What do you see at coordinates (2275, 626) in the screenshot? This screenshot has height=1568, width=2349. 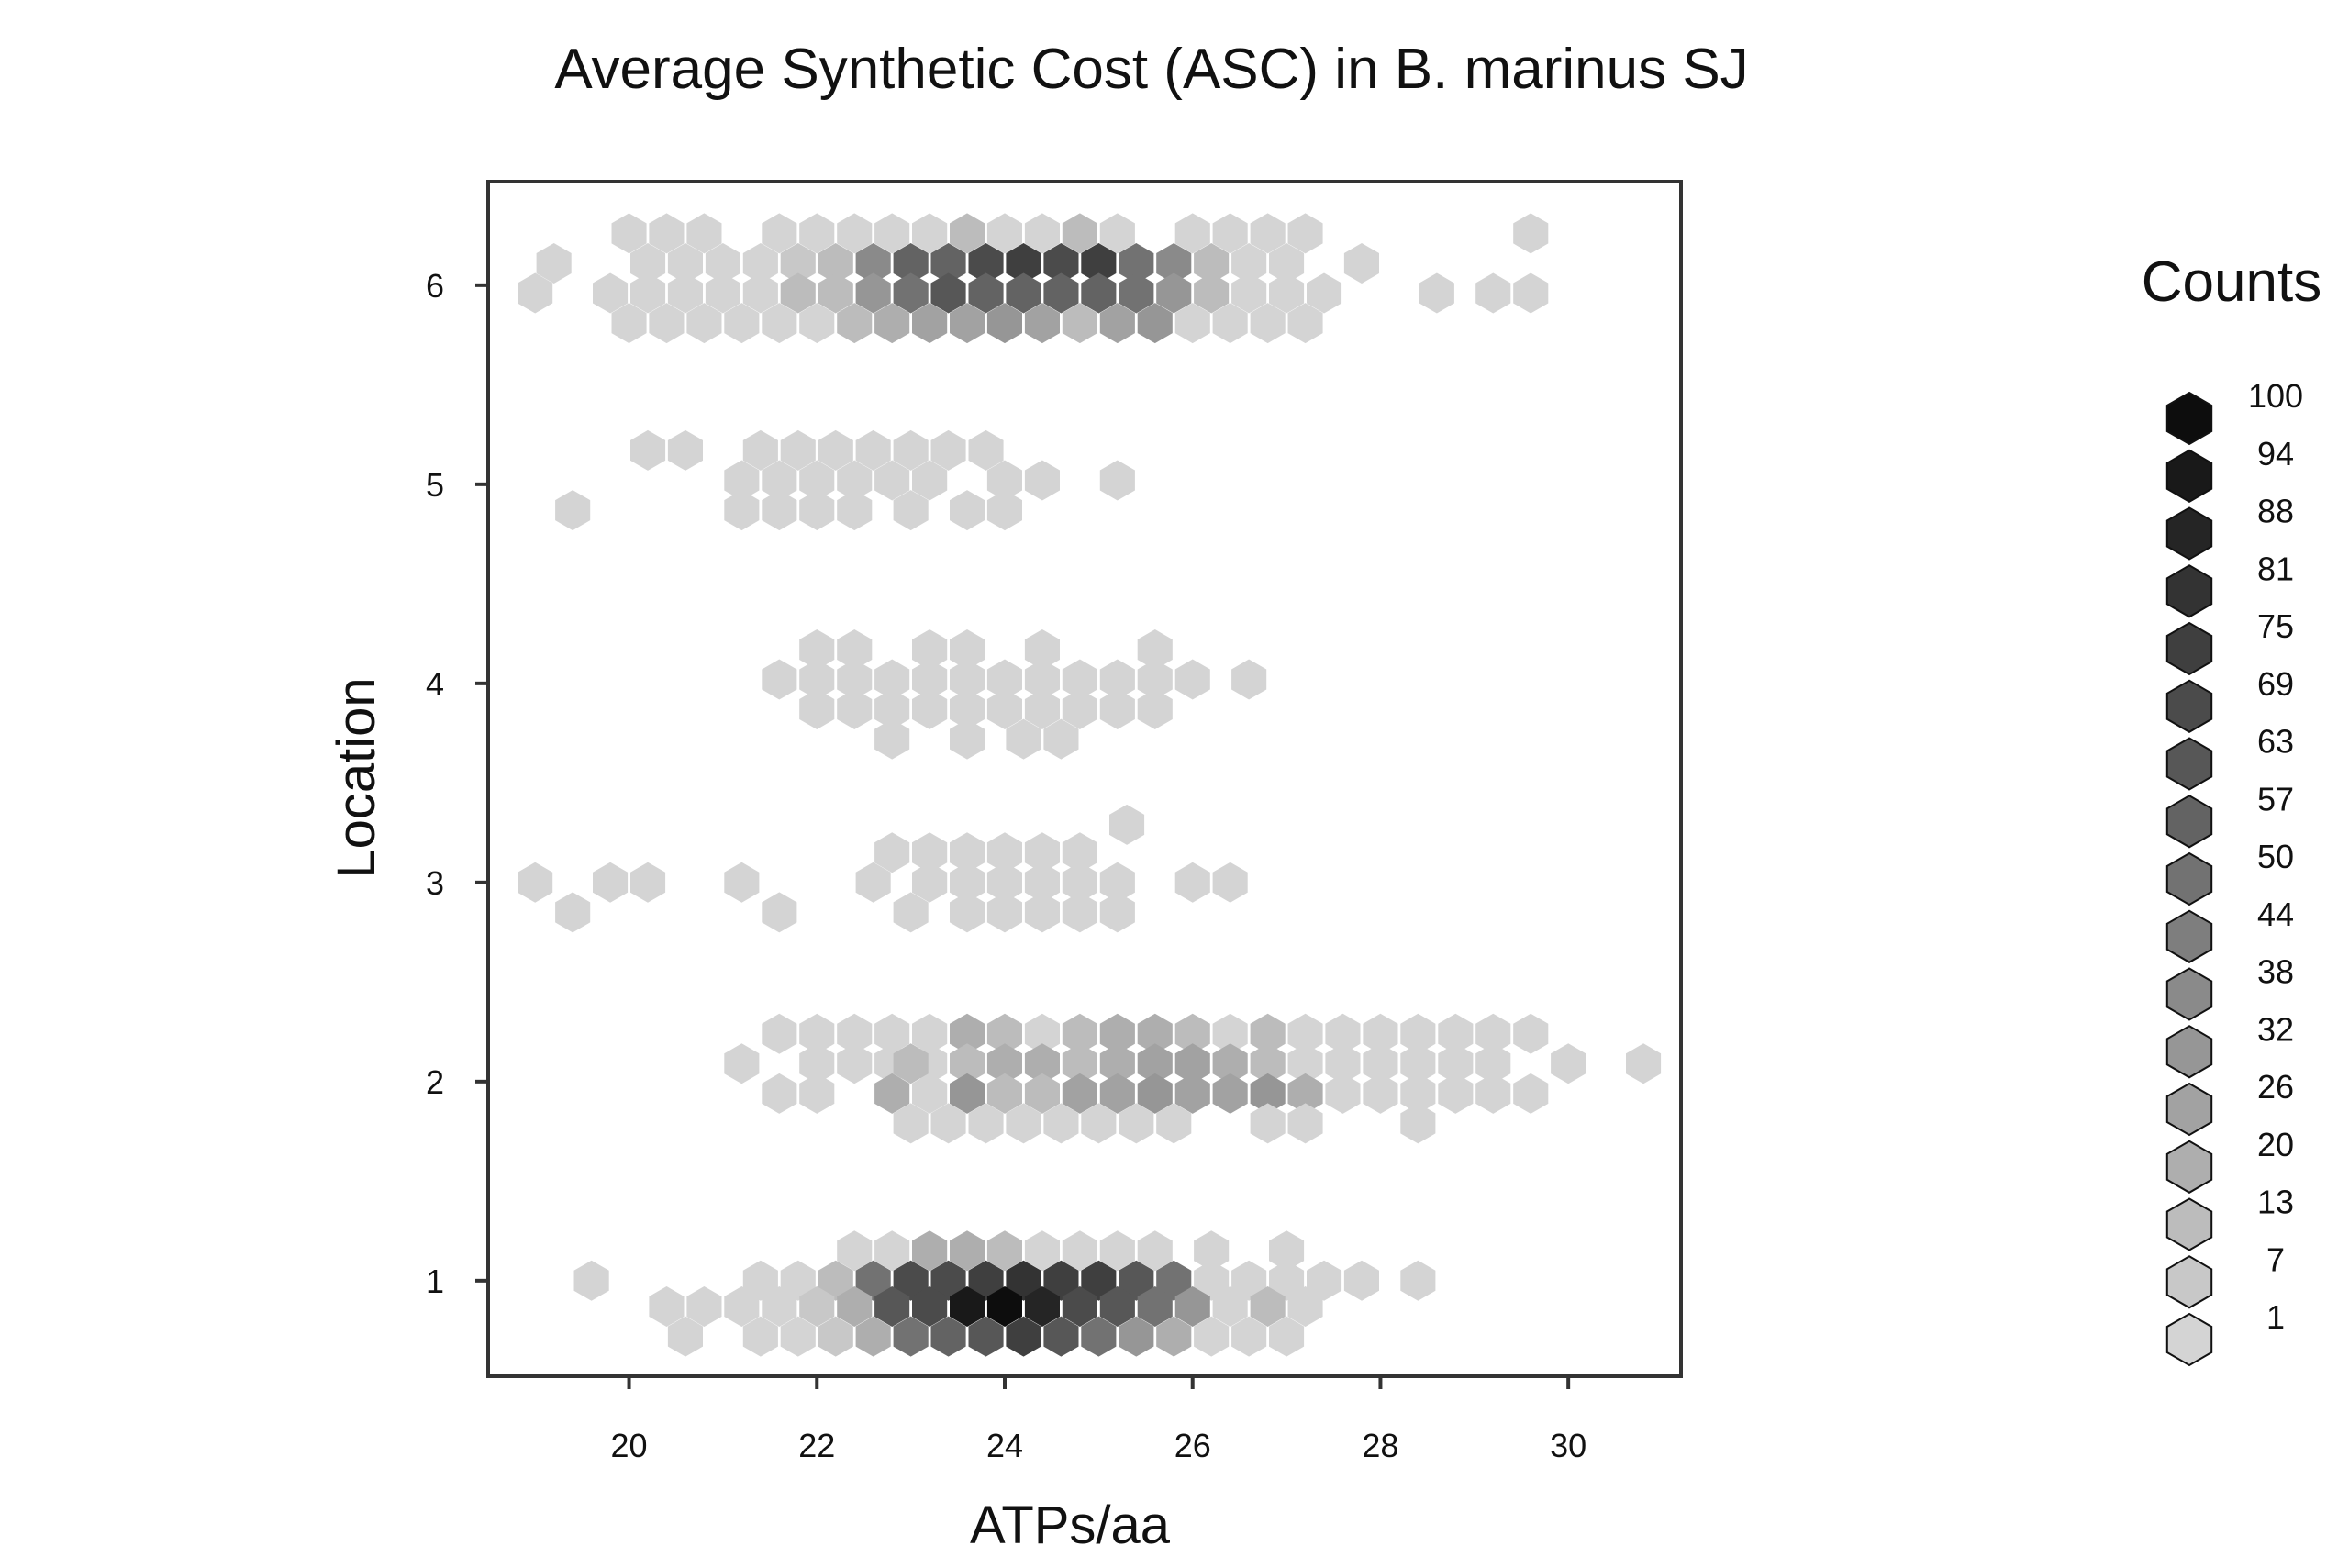 I see `legend-label: 75` at bounding box center [2275, 626].